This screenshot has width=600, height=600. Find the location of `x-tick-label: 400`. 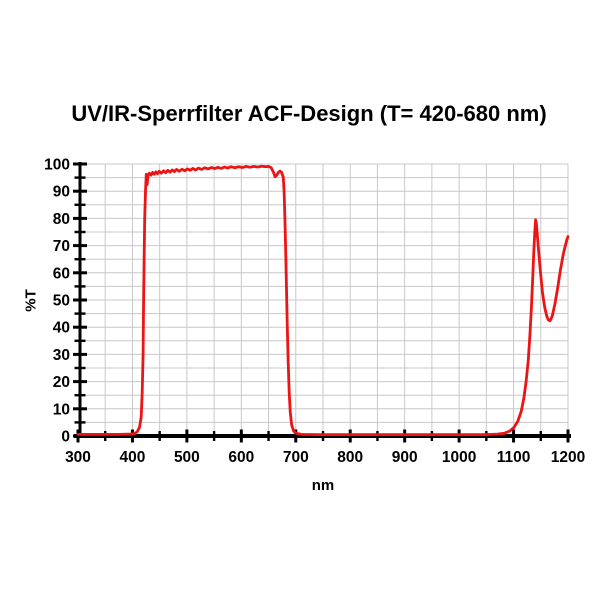

x-tick-label: 400 is located at coordinates (133, 457).